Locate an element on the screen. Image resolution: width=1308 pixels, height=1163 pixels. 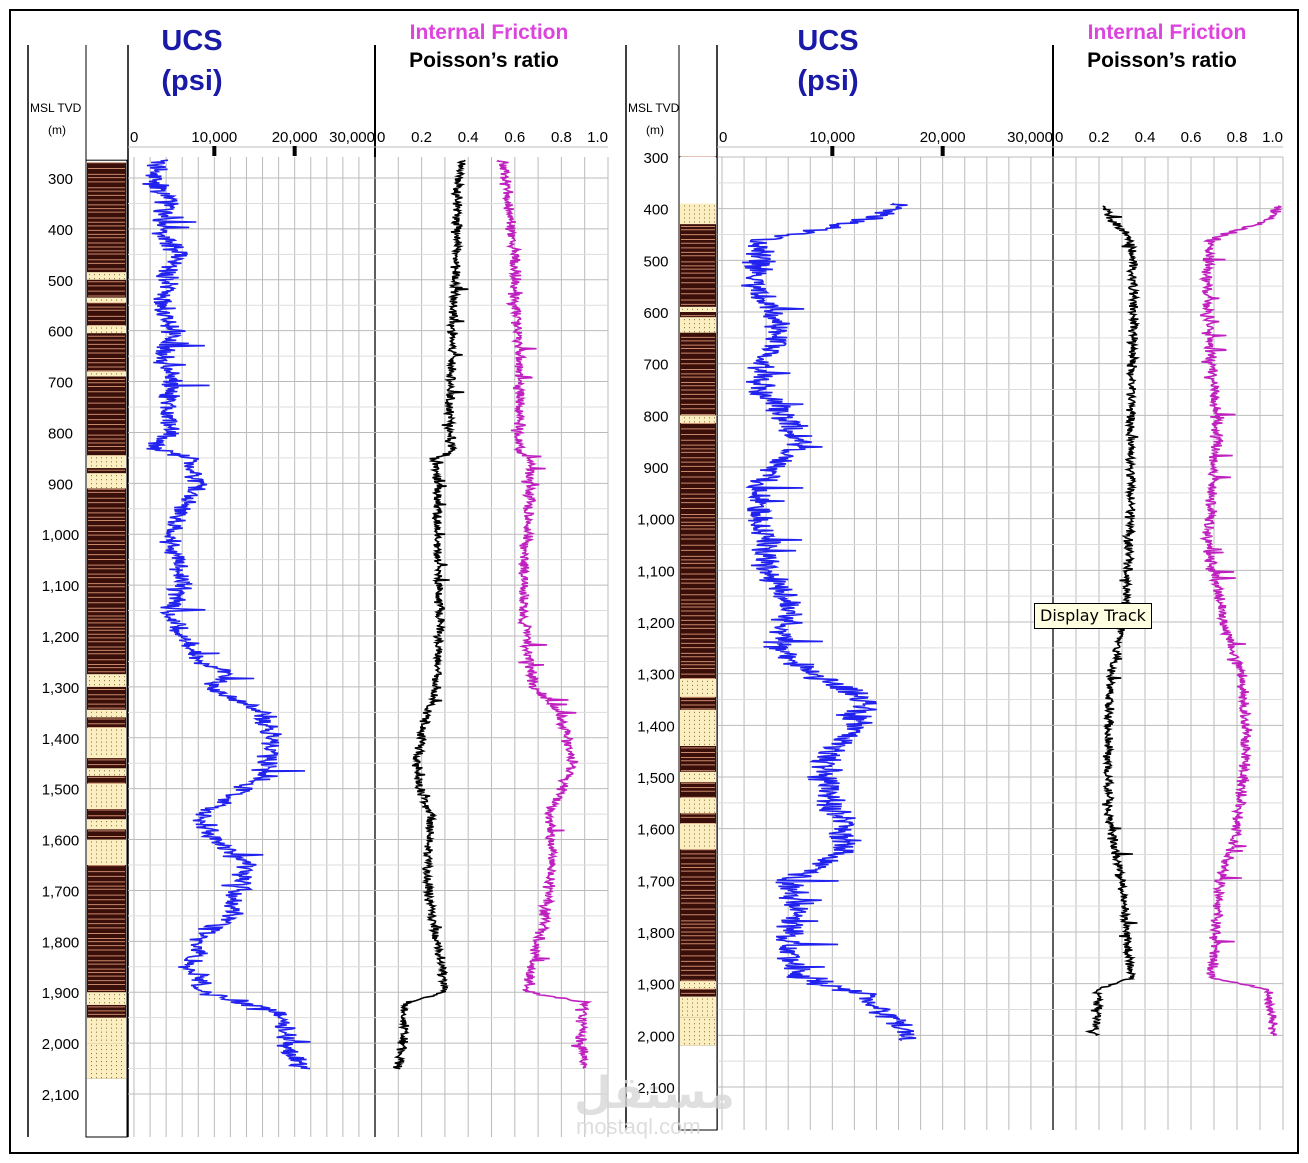
depth-tick-label: 1,300 is located at coordinates (656, 675).